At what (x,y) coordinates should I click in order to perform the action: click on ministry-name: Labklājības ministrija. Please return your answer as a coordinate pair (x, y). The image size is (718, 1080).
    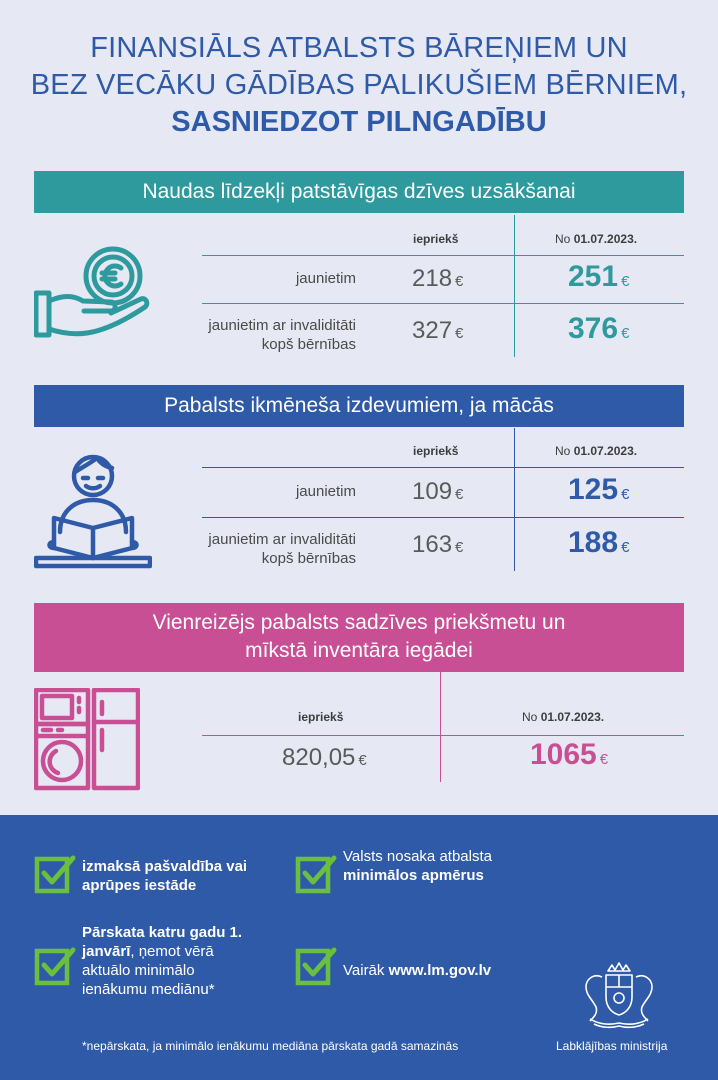
    Looking at the image, I should click on (612, 1046).